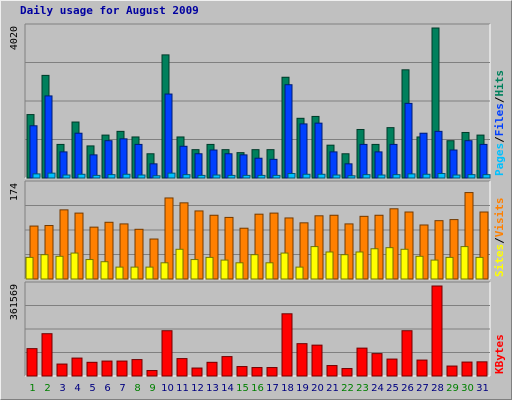 This screenshot has width=512, height=400. Describe the element at coordinates (272, 388) in the screenshot. I see `x-tick-label: 17` at that location.